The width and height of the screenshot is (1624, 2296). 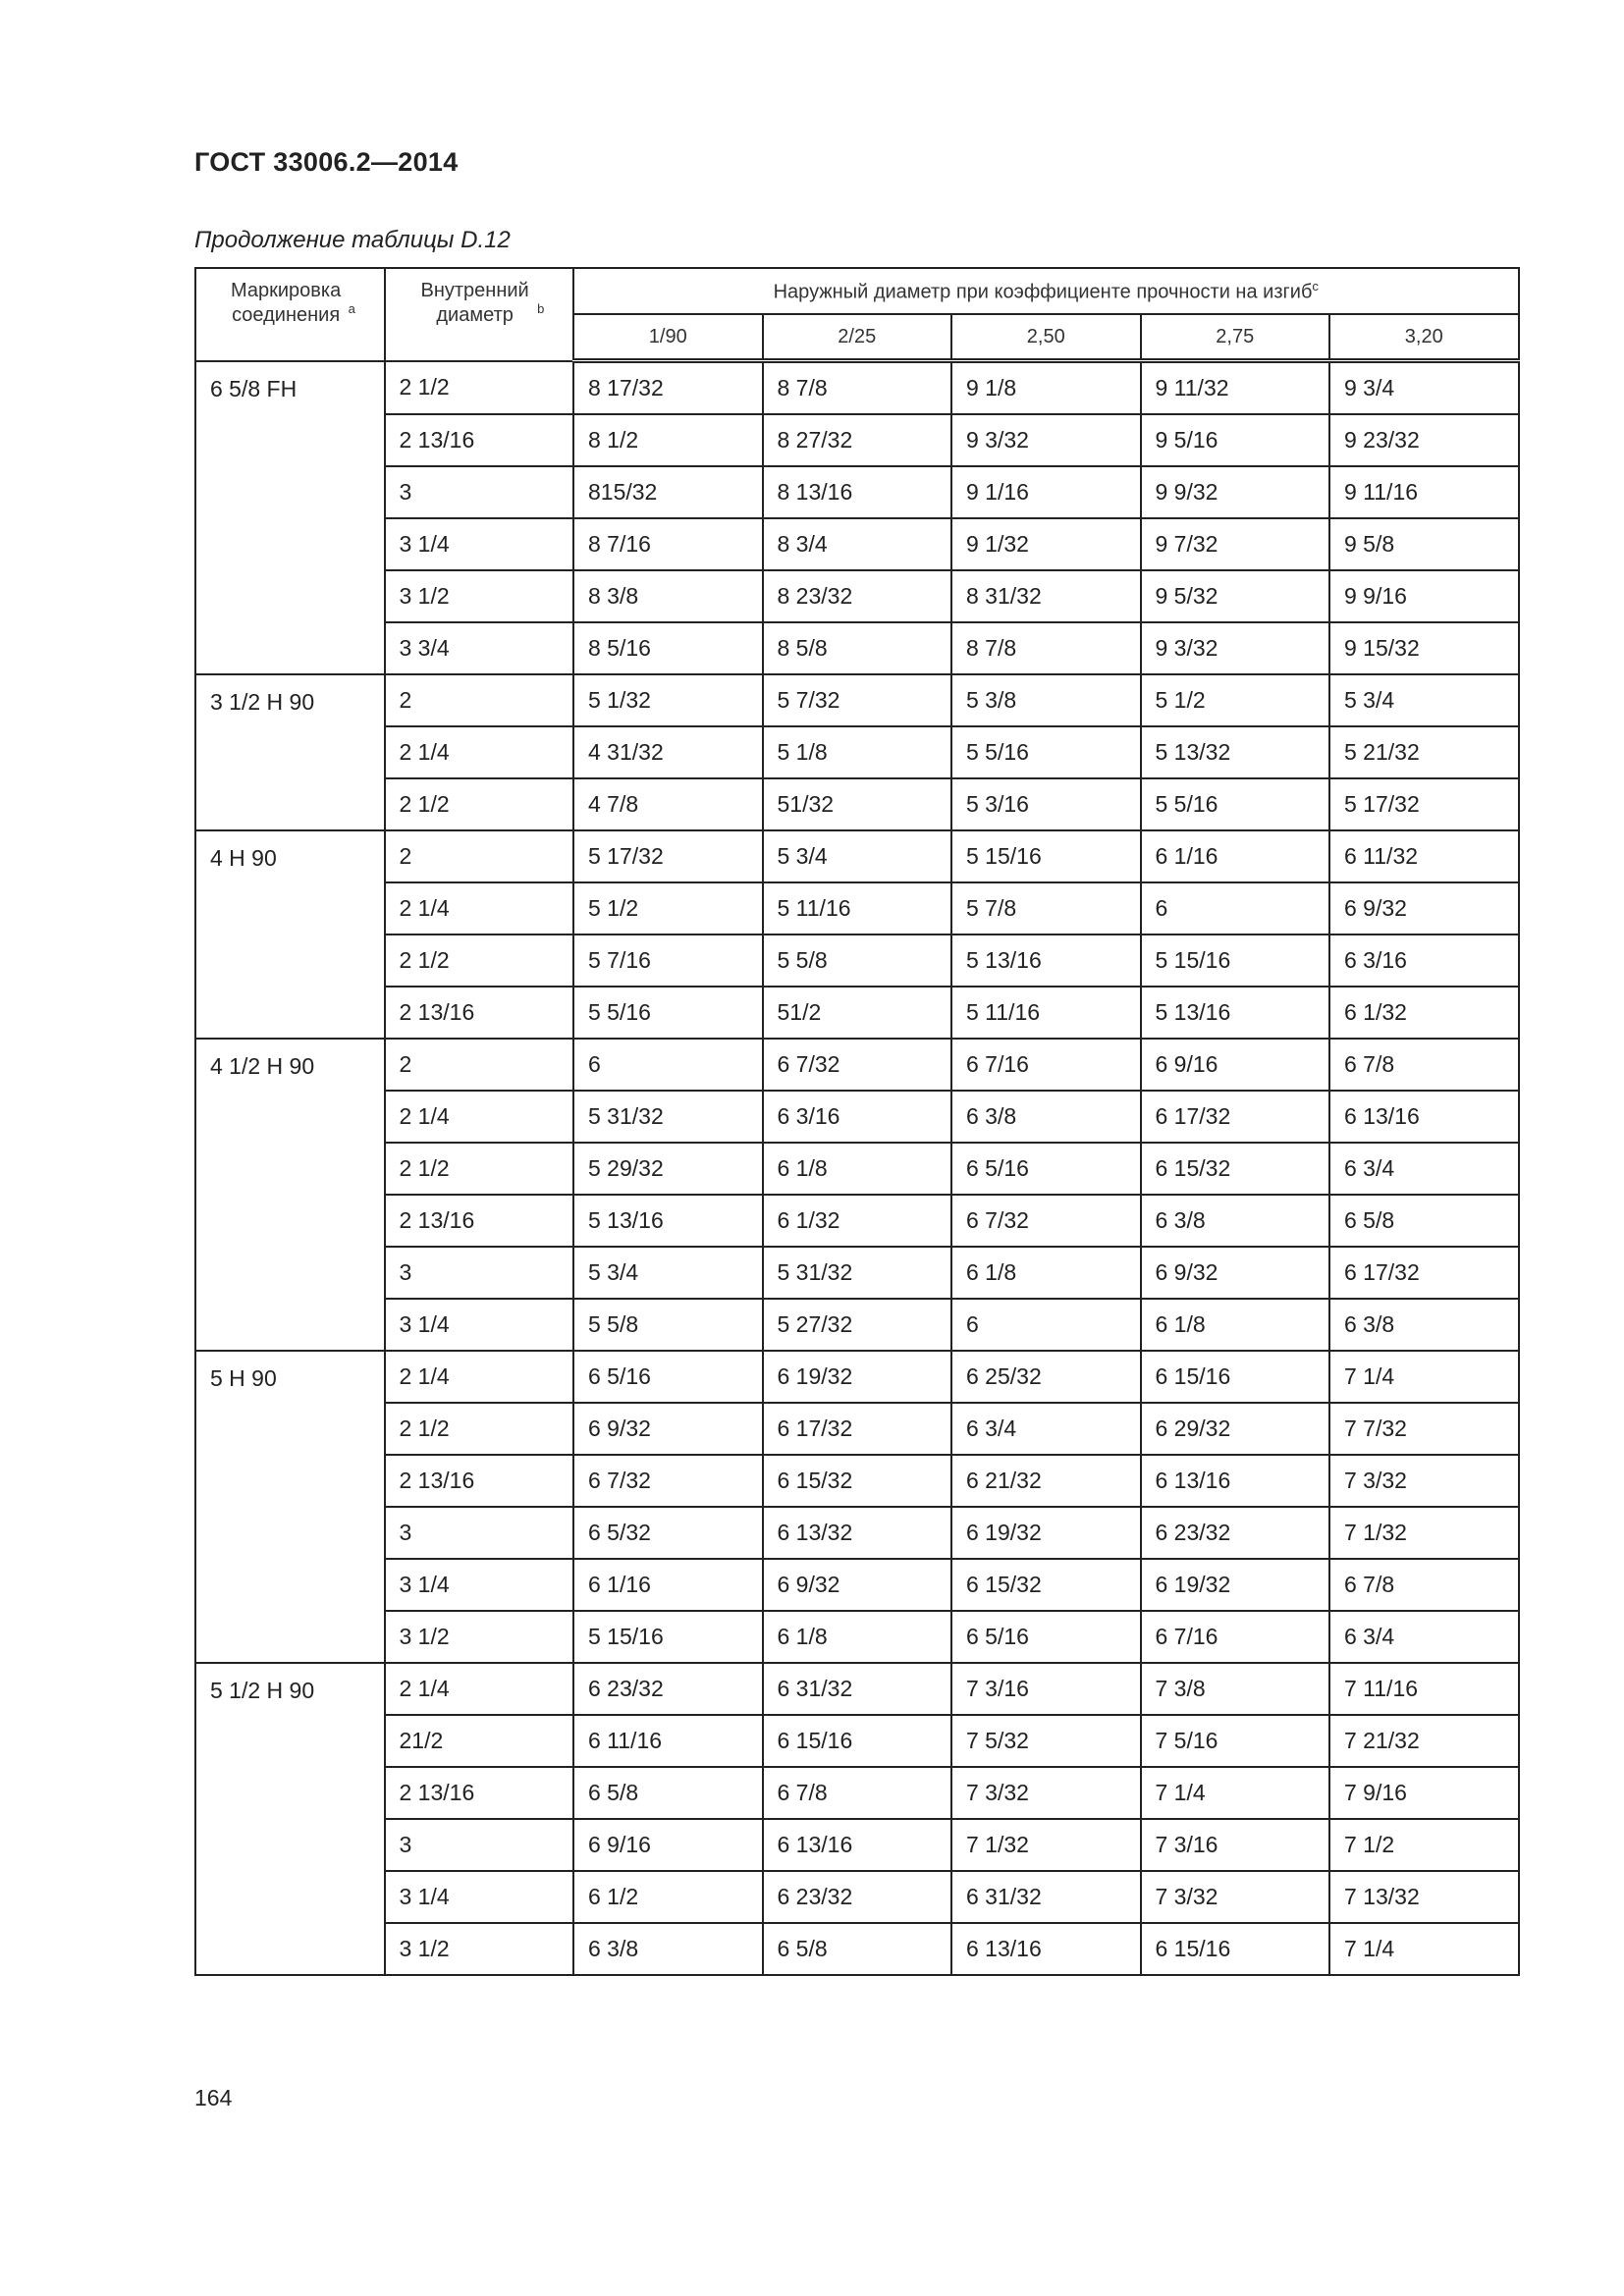 I want to click on header-coefficient: 1/90, so click(x=668, y=338).